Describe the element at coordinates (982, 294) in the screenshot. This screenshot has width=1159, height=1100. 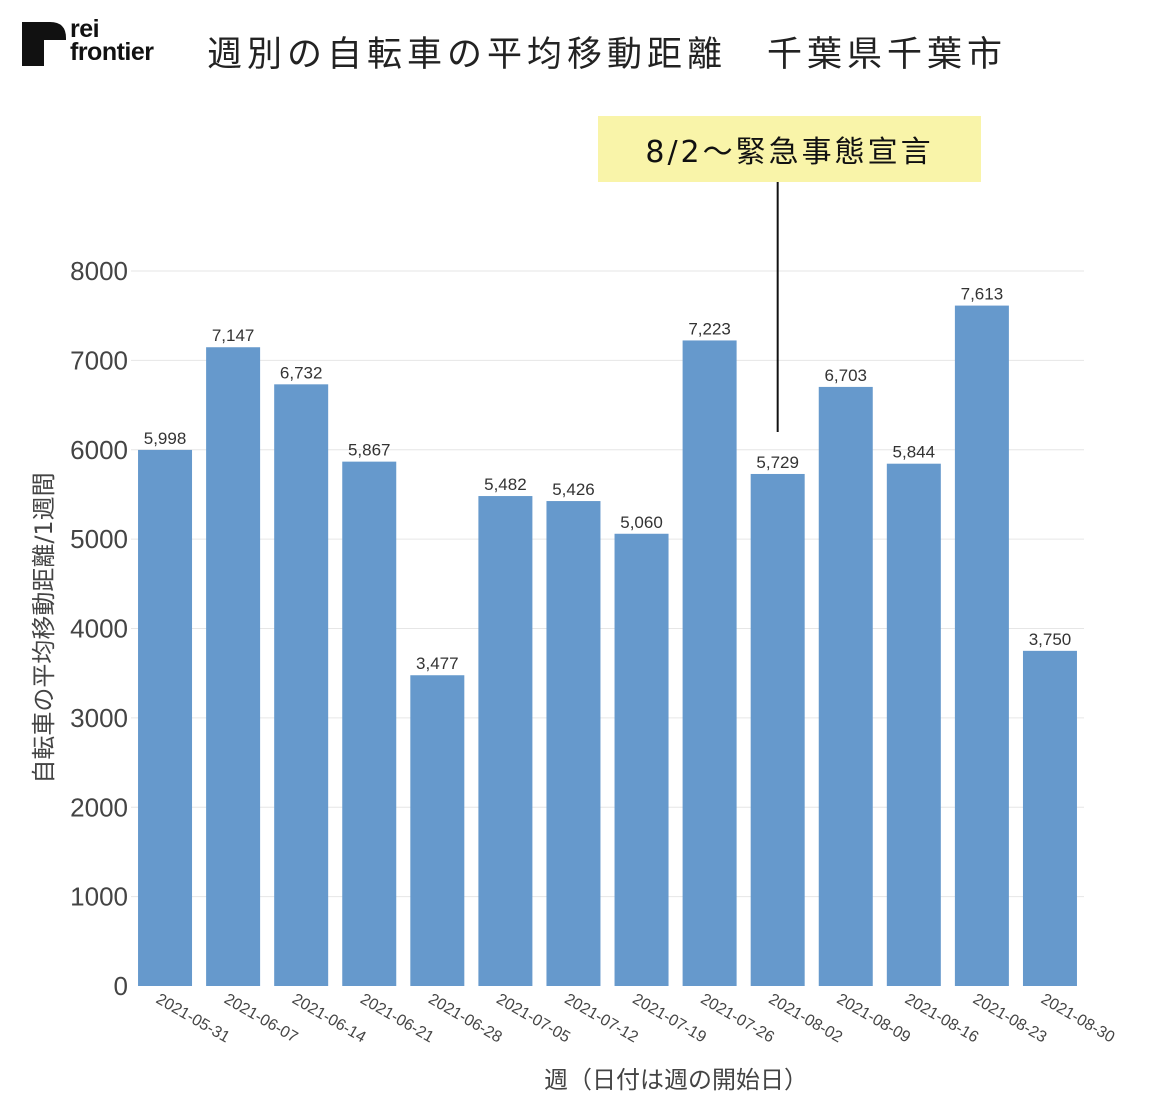
I see `bar-value-label: 7,613` at that location.